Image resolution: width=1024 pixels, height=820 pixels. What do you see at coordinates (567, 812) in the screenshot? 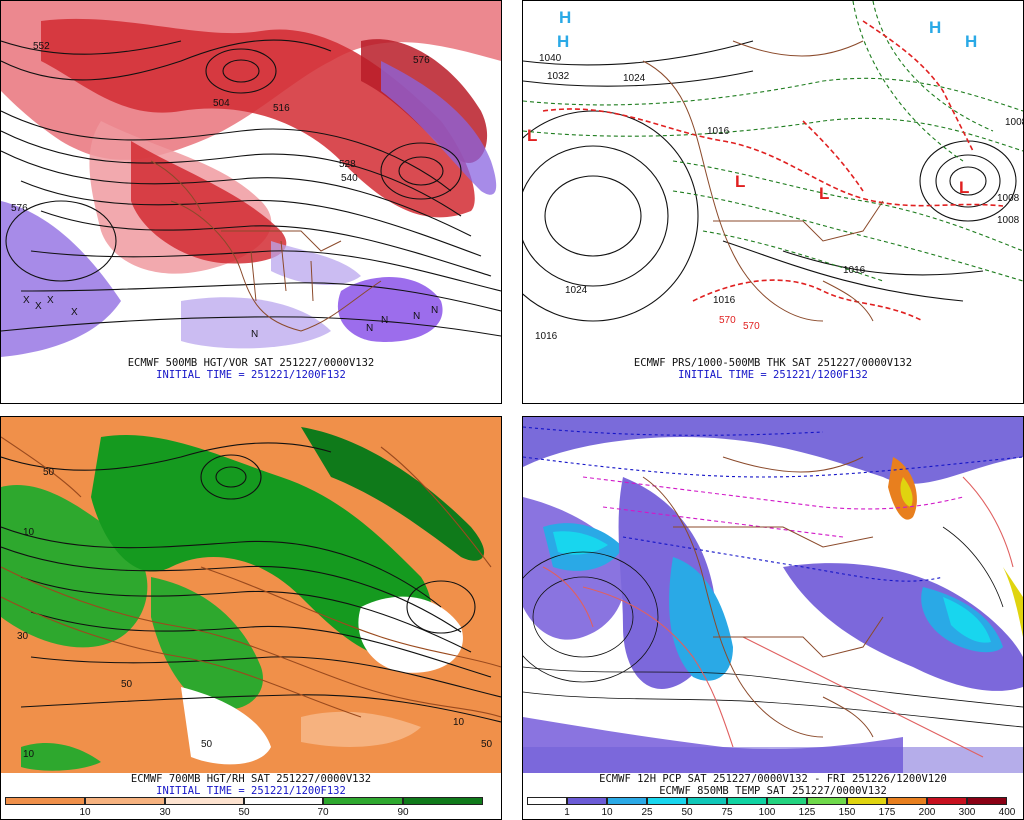
I see `colorbar-tick-label: 1` at bounding box center [567, 812].